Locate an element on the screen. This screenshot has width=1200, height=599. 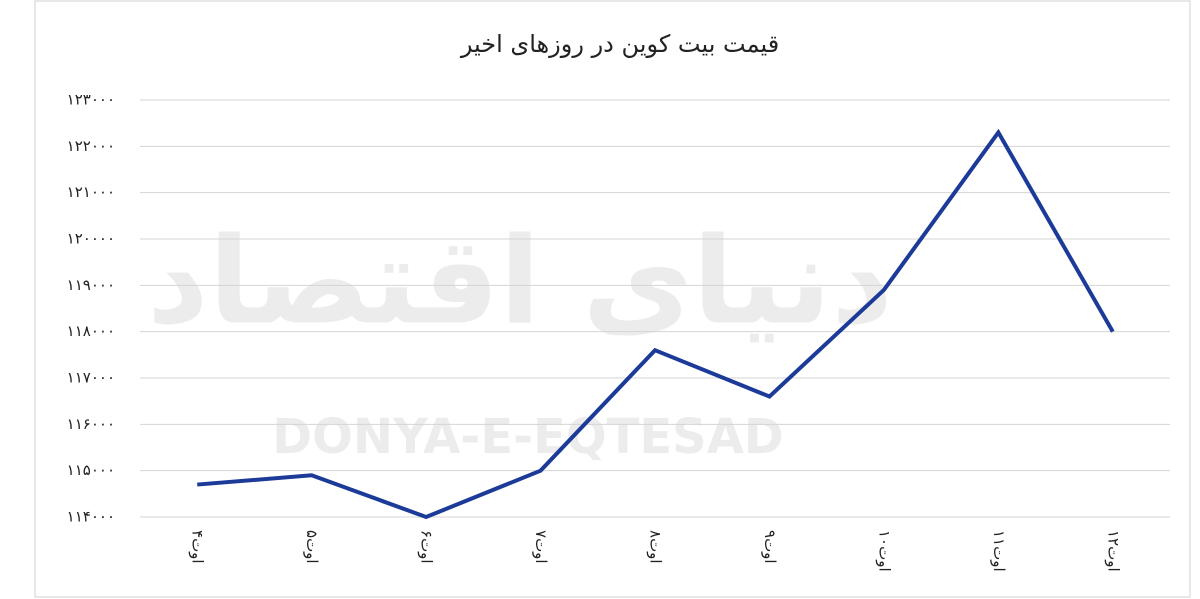
watermark: DONYA-E-EQTESAD is located at coordinates (527, 437).